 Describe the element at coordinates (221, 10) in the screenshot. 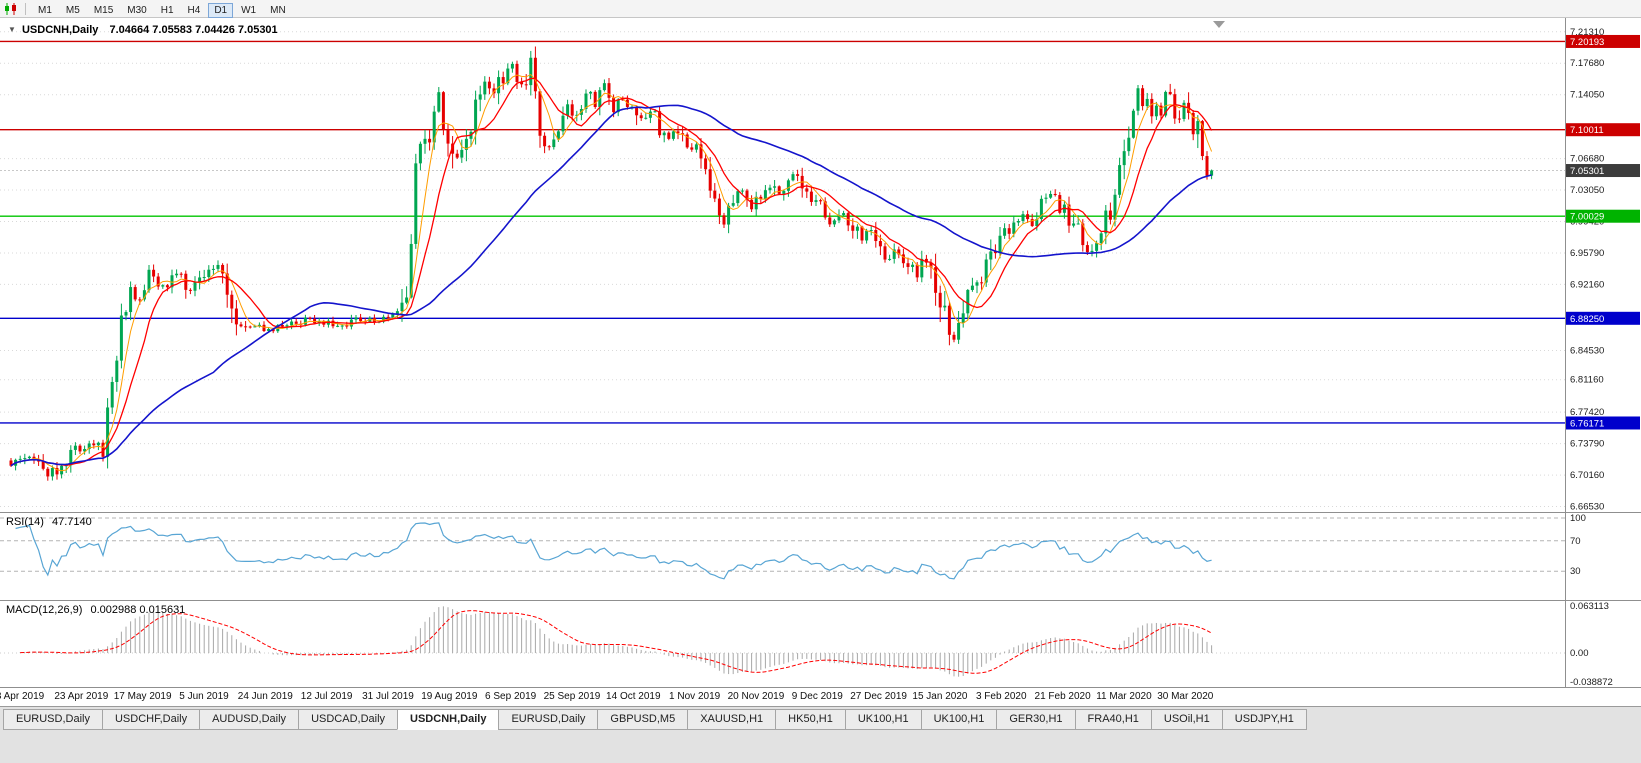

I see `timeframe-button-d1: D1` at that location.